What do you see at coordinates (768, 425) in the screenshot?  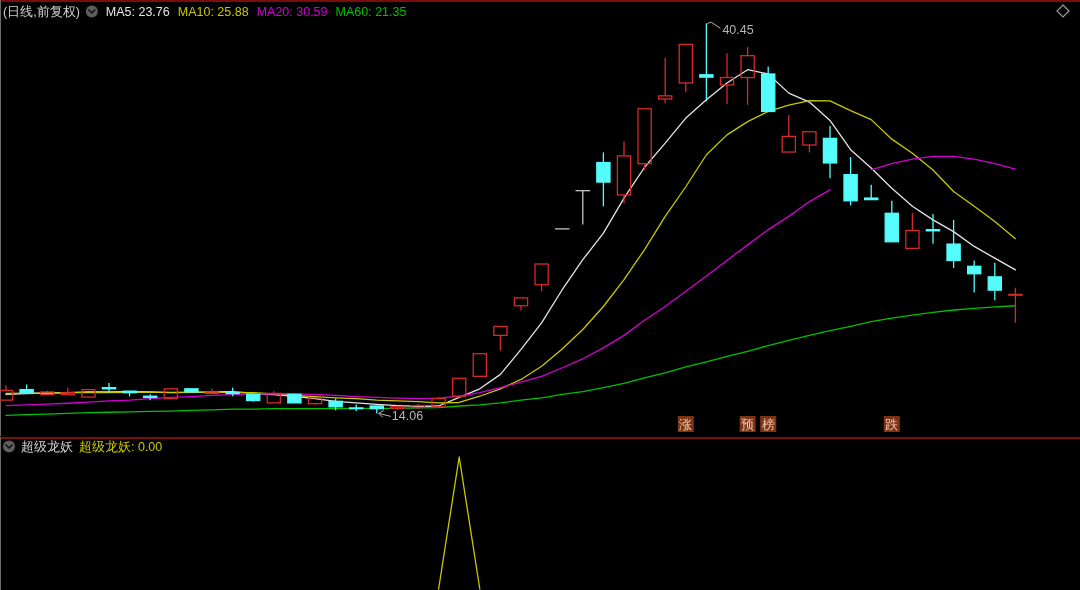 I see `text: 榜` at bounding box center [768, 425].